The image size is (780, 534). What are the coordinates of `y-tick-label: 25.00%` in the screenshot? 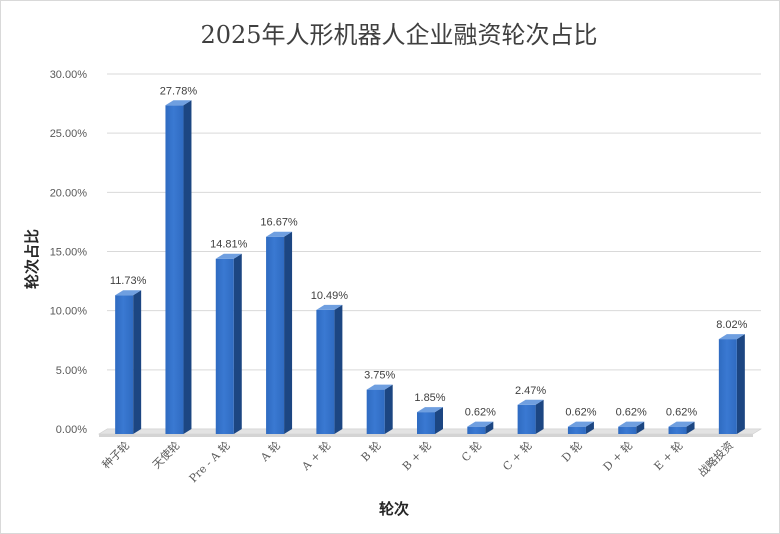 It's located at (69, 134).